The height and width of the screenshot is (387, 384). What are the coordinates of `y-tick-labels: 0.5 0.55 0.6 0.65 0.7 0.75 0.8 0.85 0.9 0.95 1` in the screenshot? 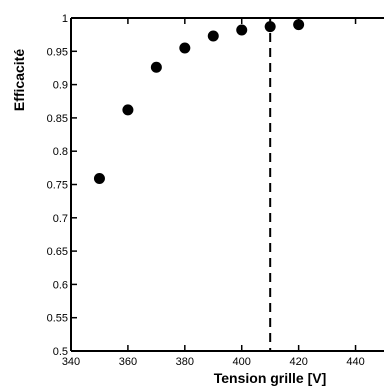 It's located at (57, 185).